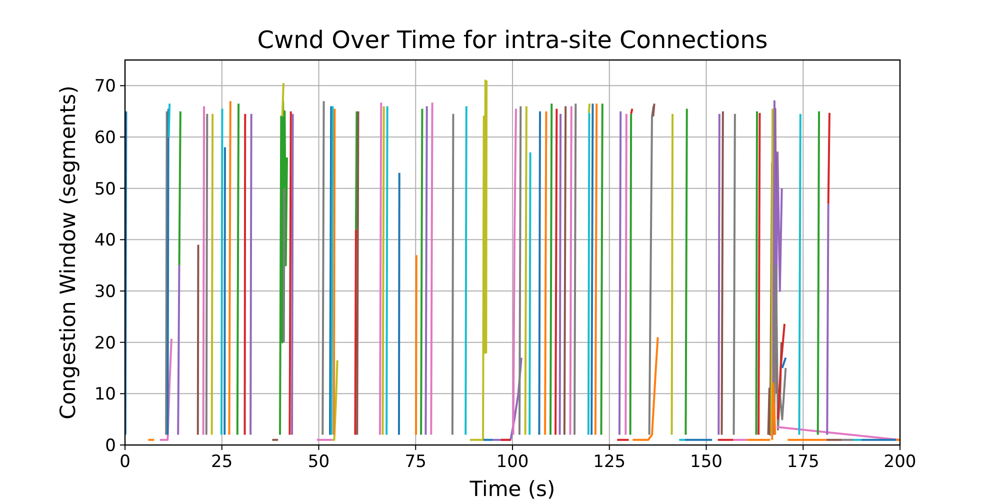 The image size is (1000, 500). What do you see at coordinates (900, 462) in the screenshot?
I see `x-tick-label: 200` at bounding box center [900, 462].